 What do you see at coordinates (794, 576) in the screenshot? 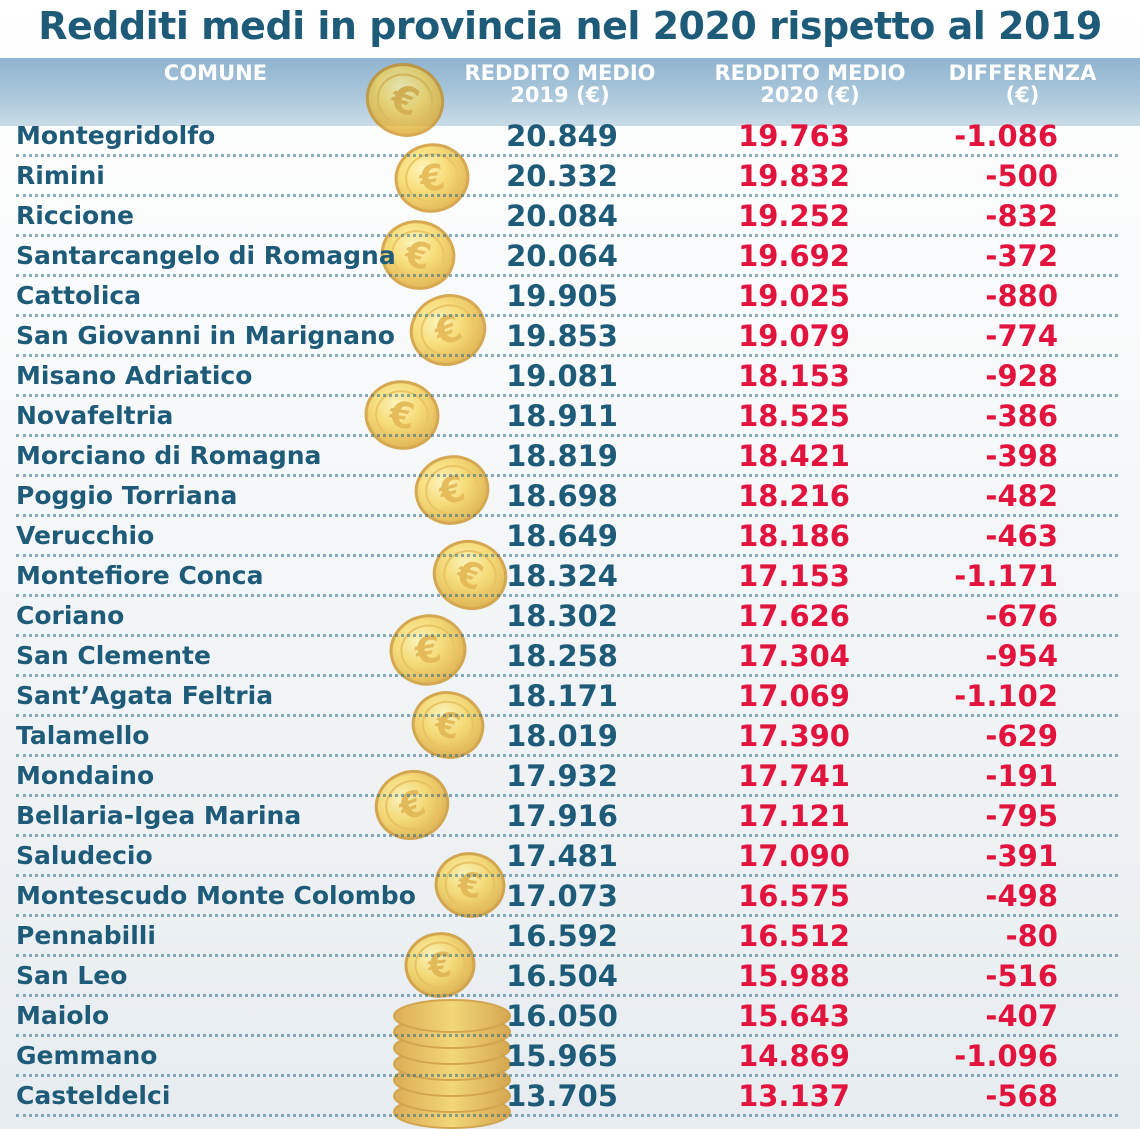
I see `reddito-2020-cell: 17.153` at bounding box center [794, 576].